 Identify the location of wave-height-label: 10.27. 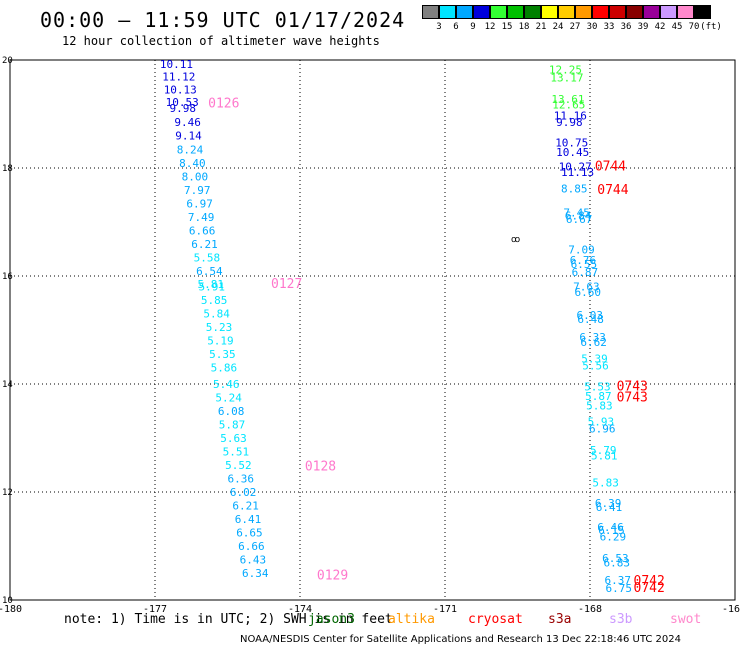
(575, 167).